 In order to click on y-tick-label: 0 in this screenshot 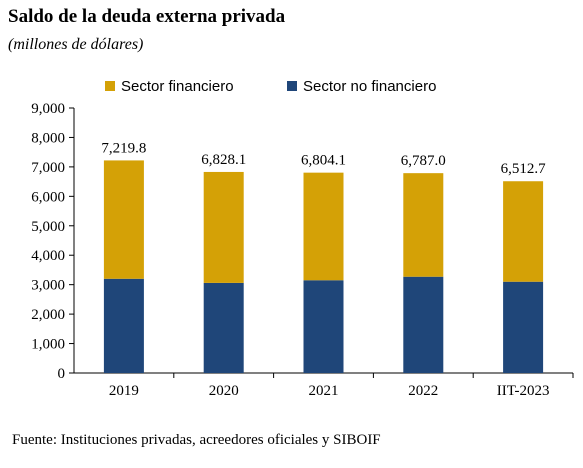, I will do `click(62, 374)`.